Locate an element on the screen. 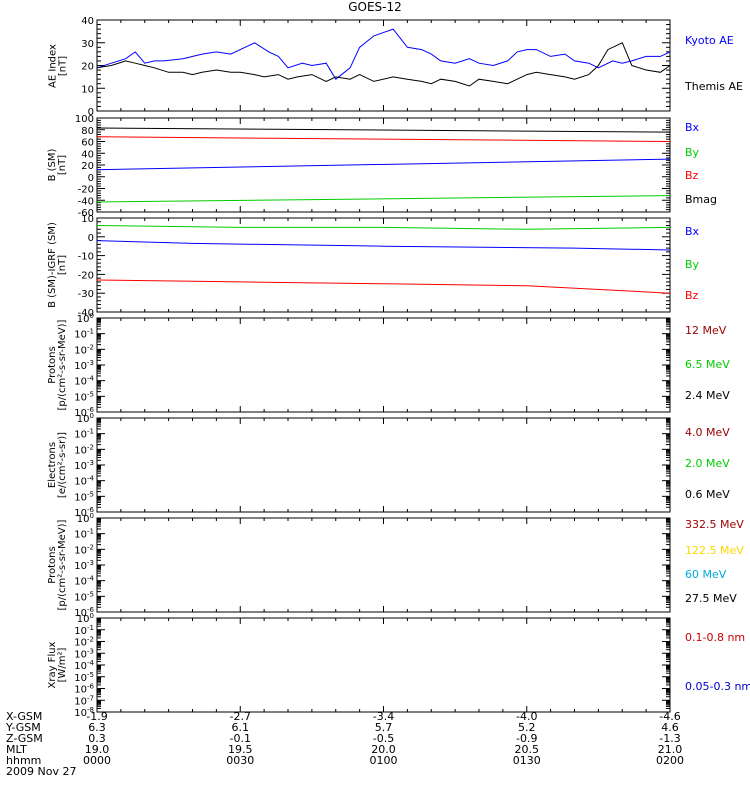 Image resolution: width=750 pixels, height=800 pixels. footer-value: 5.7 is located at coordinates (383, 727).